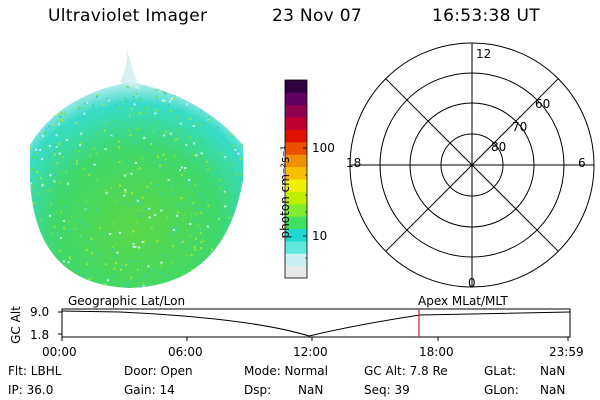 The image size is (600, 400). What do you see at coordinates (40, 335) in the screenshot?
I see `orbit-ytick-low: 1.8` at bounding box center [40, 335].